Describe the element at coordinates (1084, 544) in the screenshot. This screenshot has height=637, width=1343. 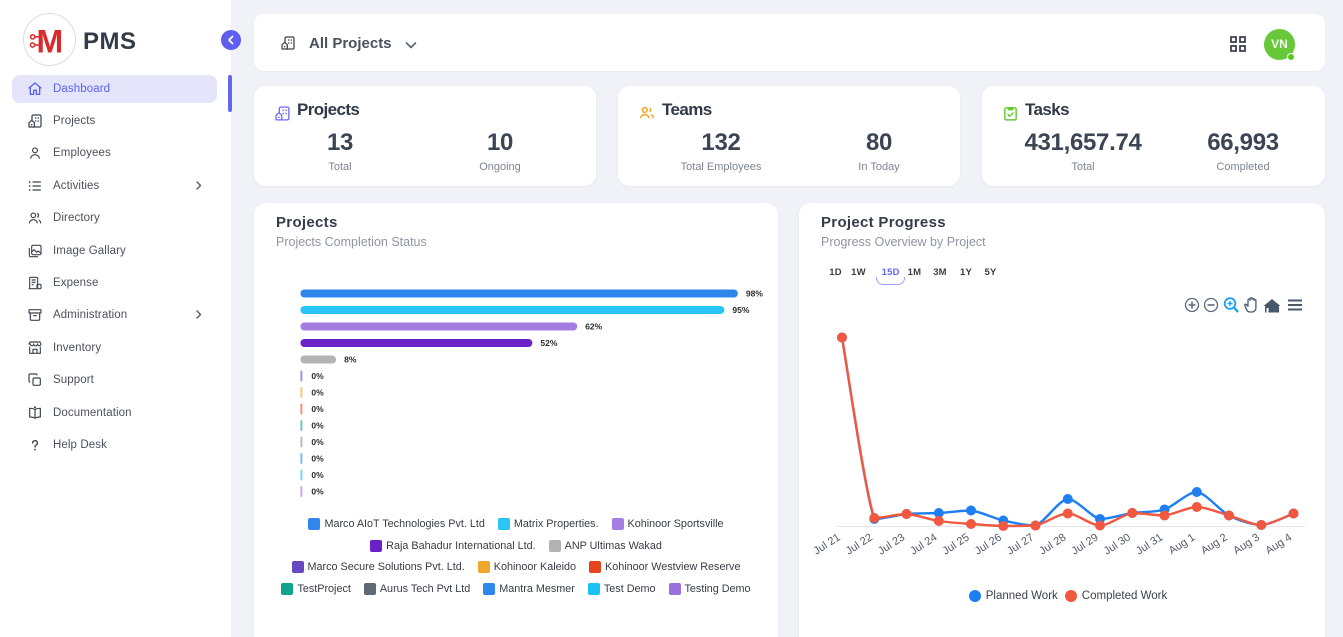
I see `svg-text: Jul 29` at that location.